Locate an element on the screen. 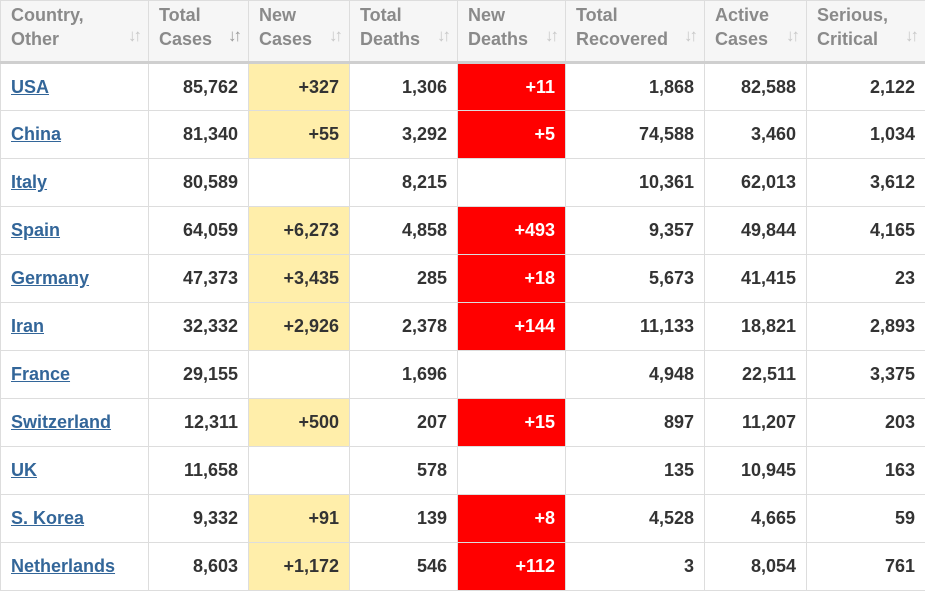 The image size is (925, 591). sort-desc-icon: ↓↑ is located at coordinates (233, 36).